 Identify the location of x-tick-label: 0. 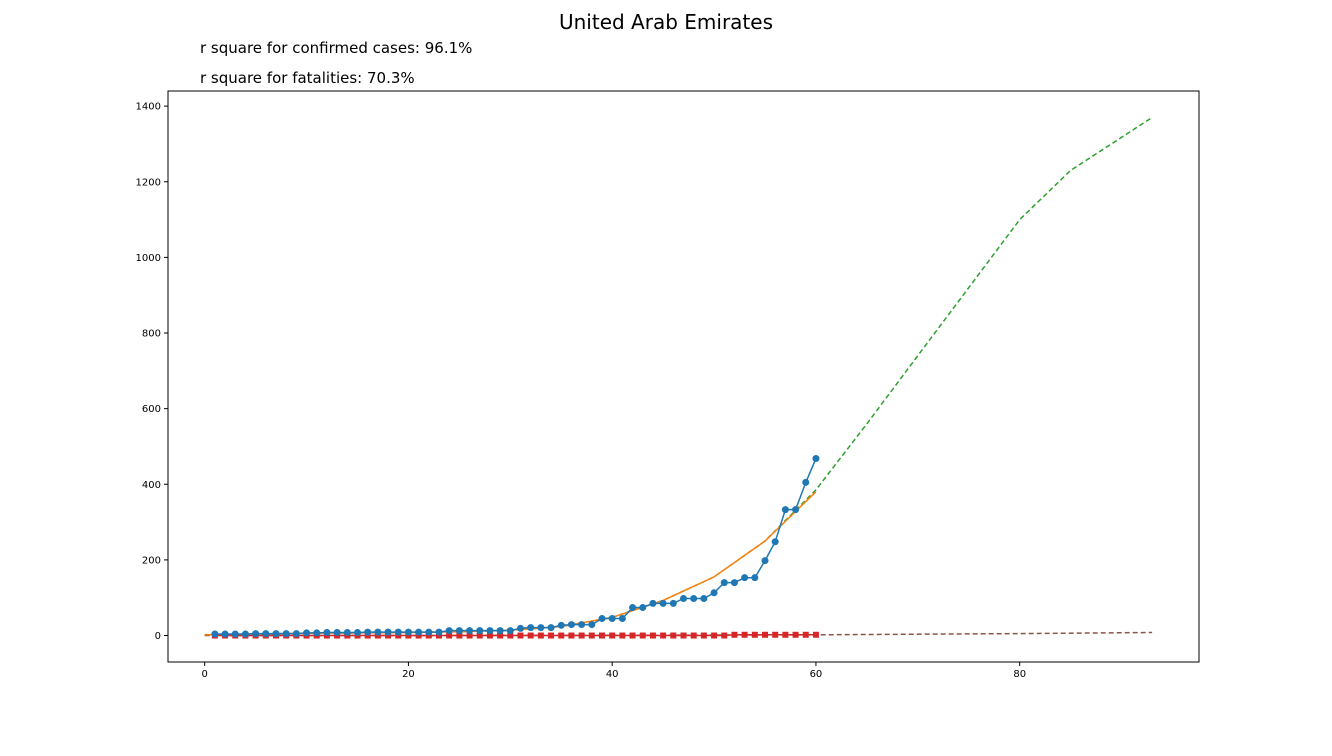
(204, 674).